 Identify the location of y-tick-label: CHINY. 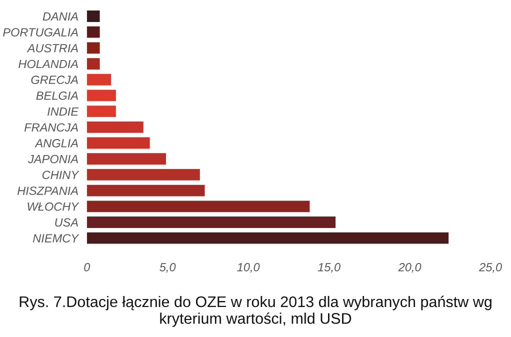
(61, 175).